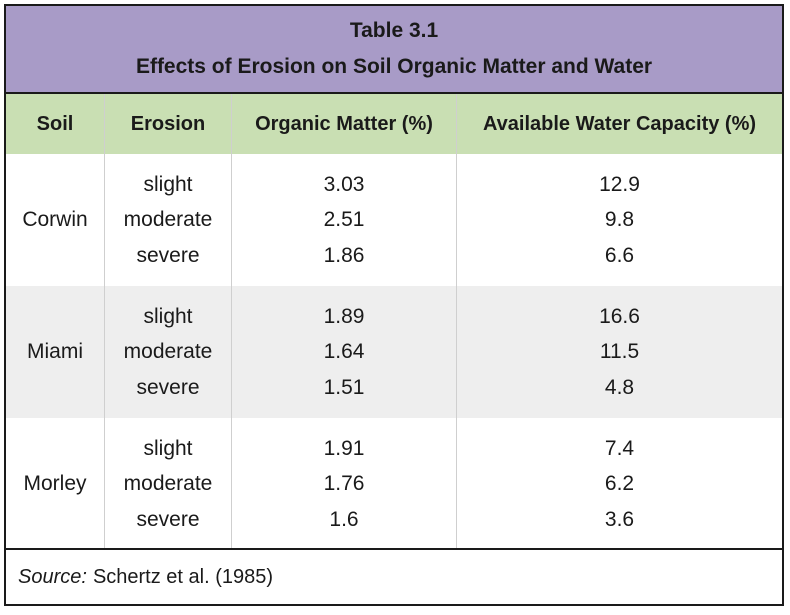 This screenshot has width=790, height=615. Describe the element at coordinates (619, 387) in the screenshot. I see `water-capacity-value: 4.8` at that location.